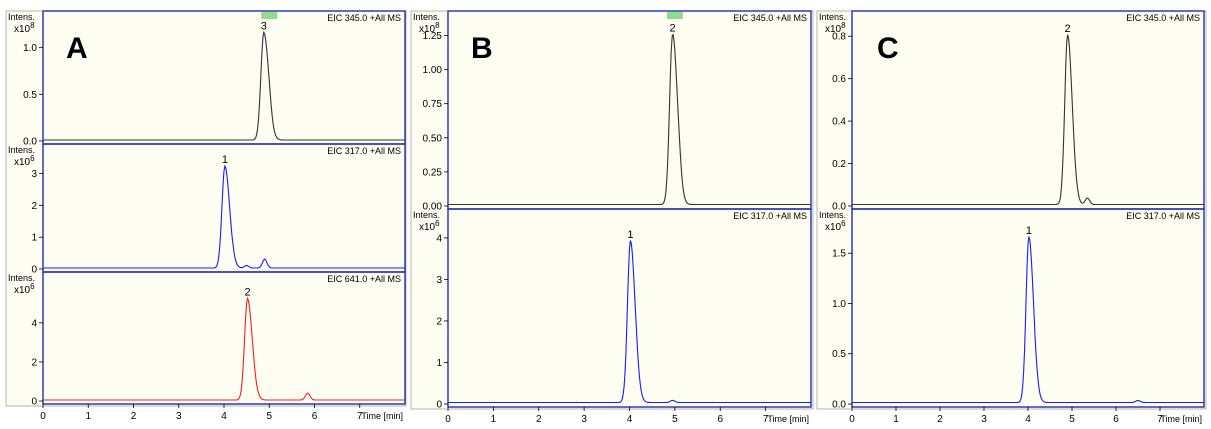  I want to click on y-tick-label: 1.25, so click(433, 36).